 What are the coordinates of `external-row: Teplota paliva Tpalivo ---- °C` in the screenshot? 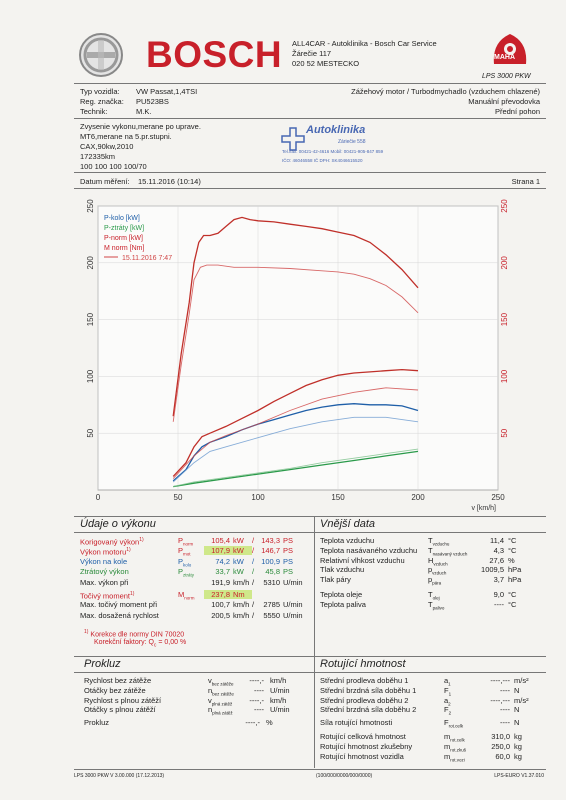 It's located at (431, 605).